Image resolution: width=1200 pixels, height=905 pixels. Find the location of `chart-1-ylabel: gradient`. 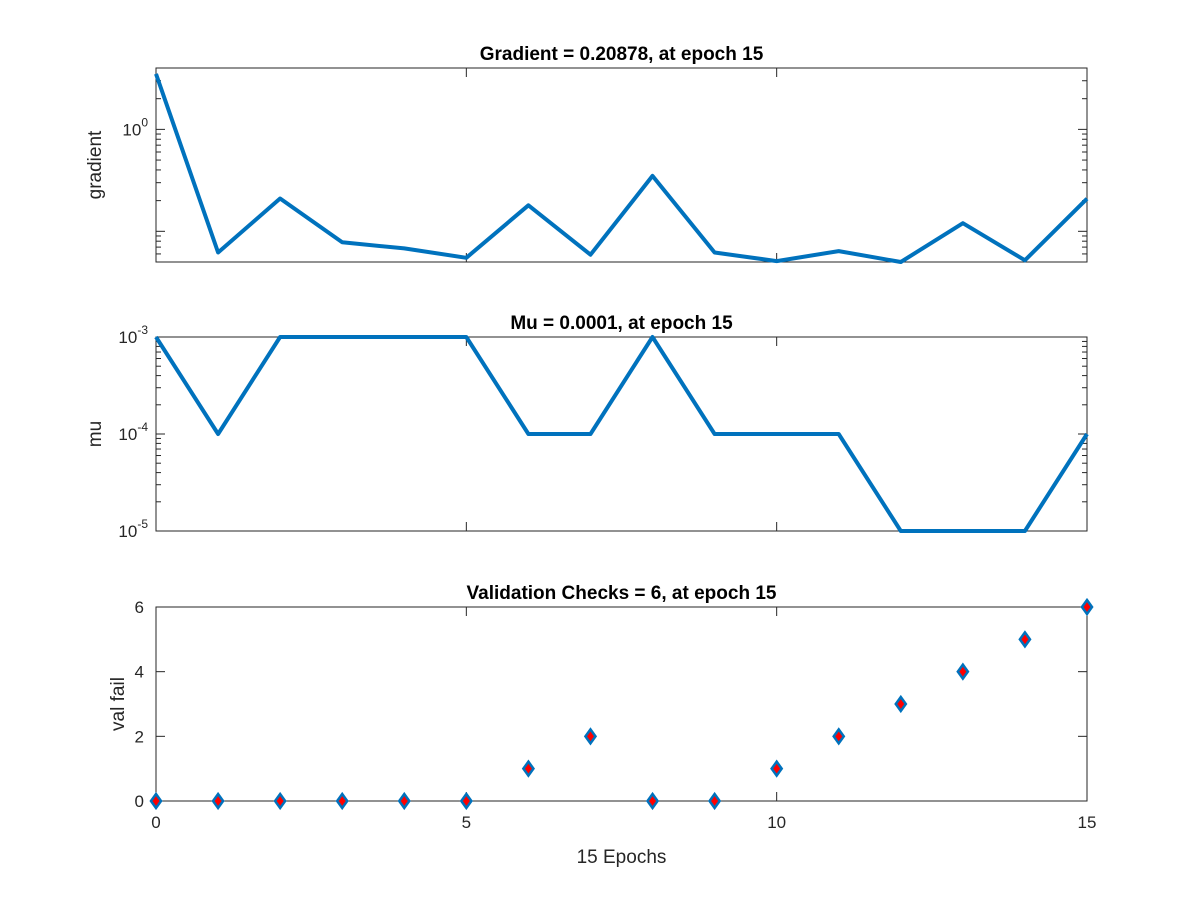

chart-1-ylabel: gradient is located at coordinates (95, 164).